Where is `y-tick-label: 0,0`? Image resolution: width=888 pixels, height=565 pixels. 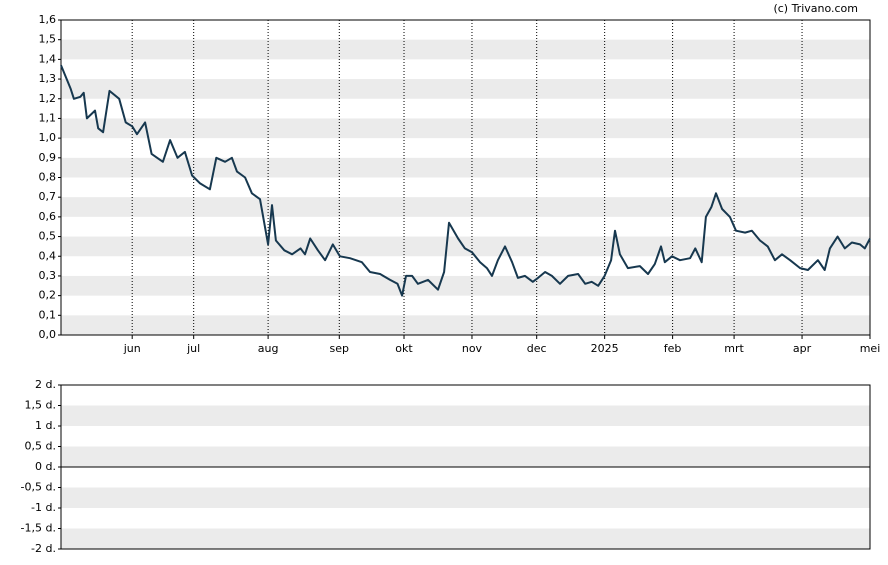 y-tick-label: 0,0 is located at coordinates (48, 334).